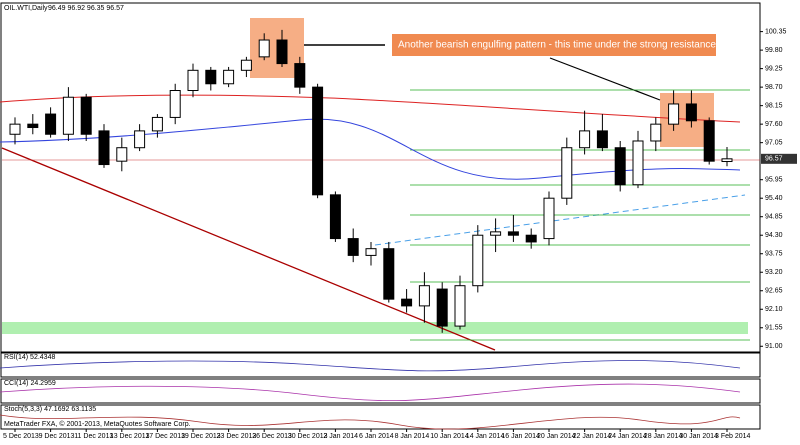  I want to click on cci-line, so click(370, 392).